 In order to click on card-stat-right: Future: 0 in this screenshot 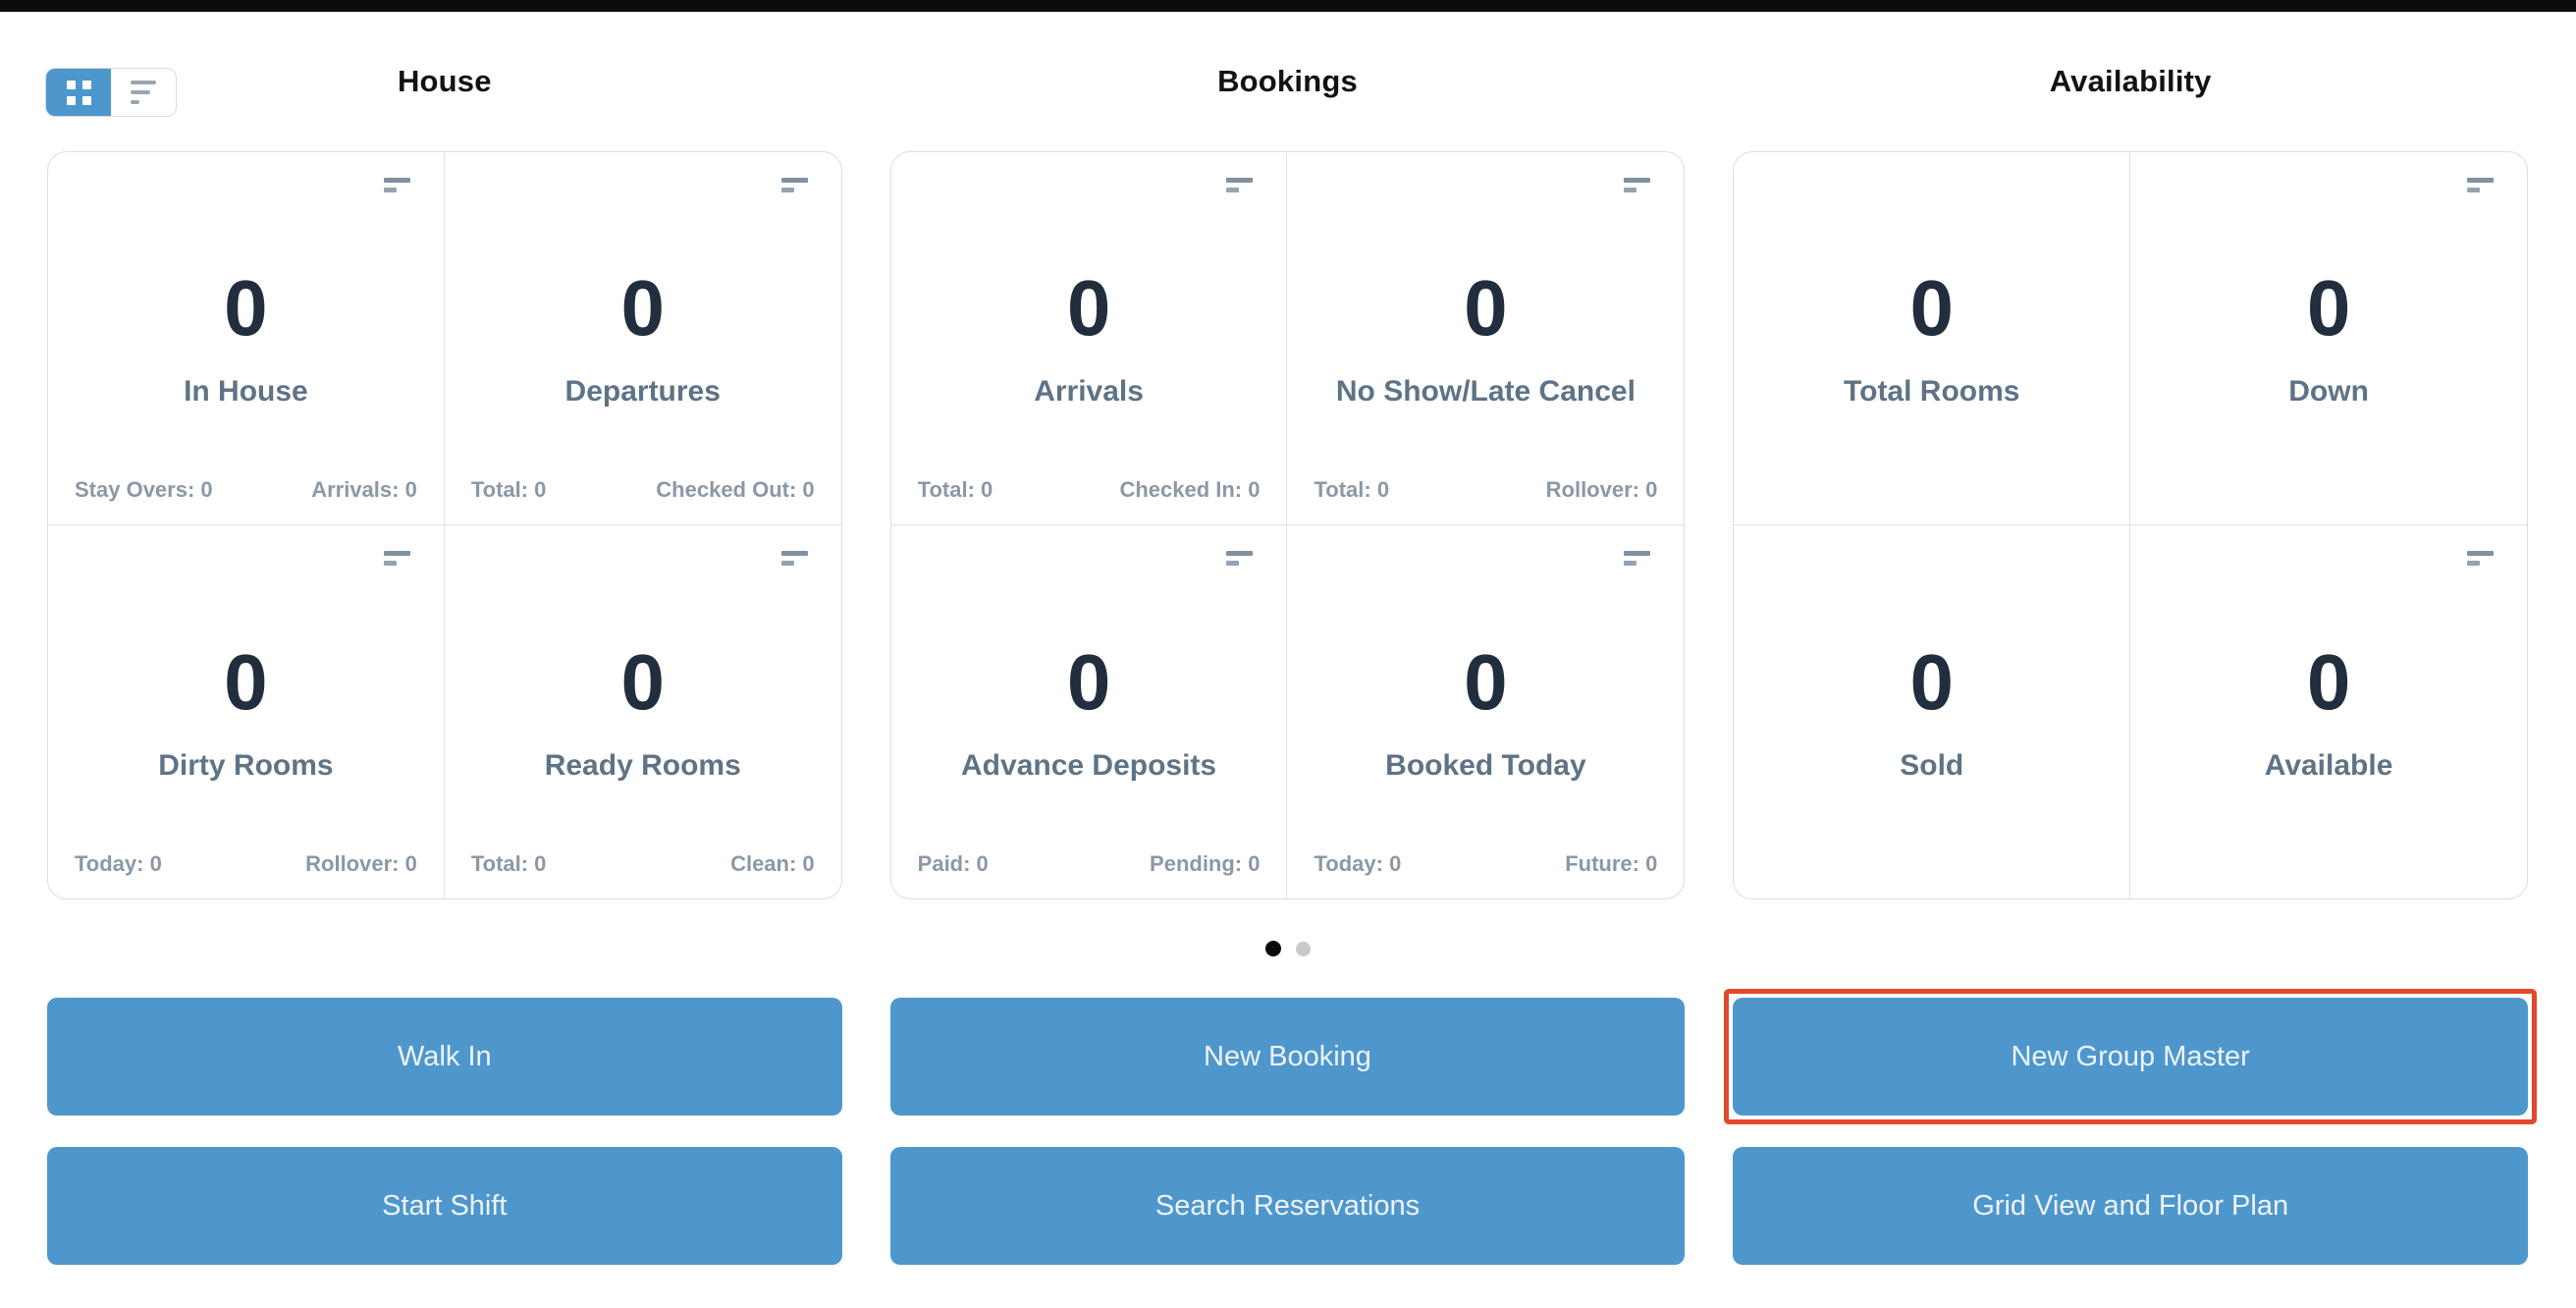, I will do `click(1611, 863)`.